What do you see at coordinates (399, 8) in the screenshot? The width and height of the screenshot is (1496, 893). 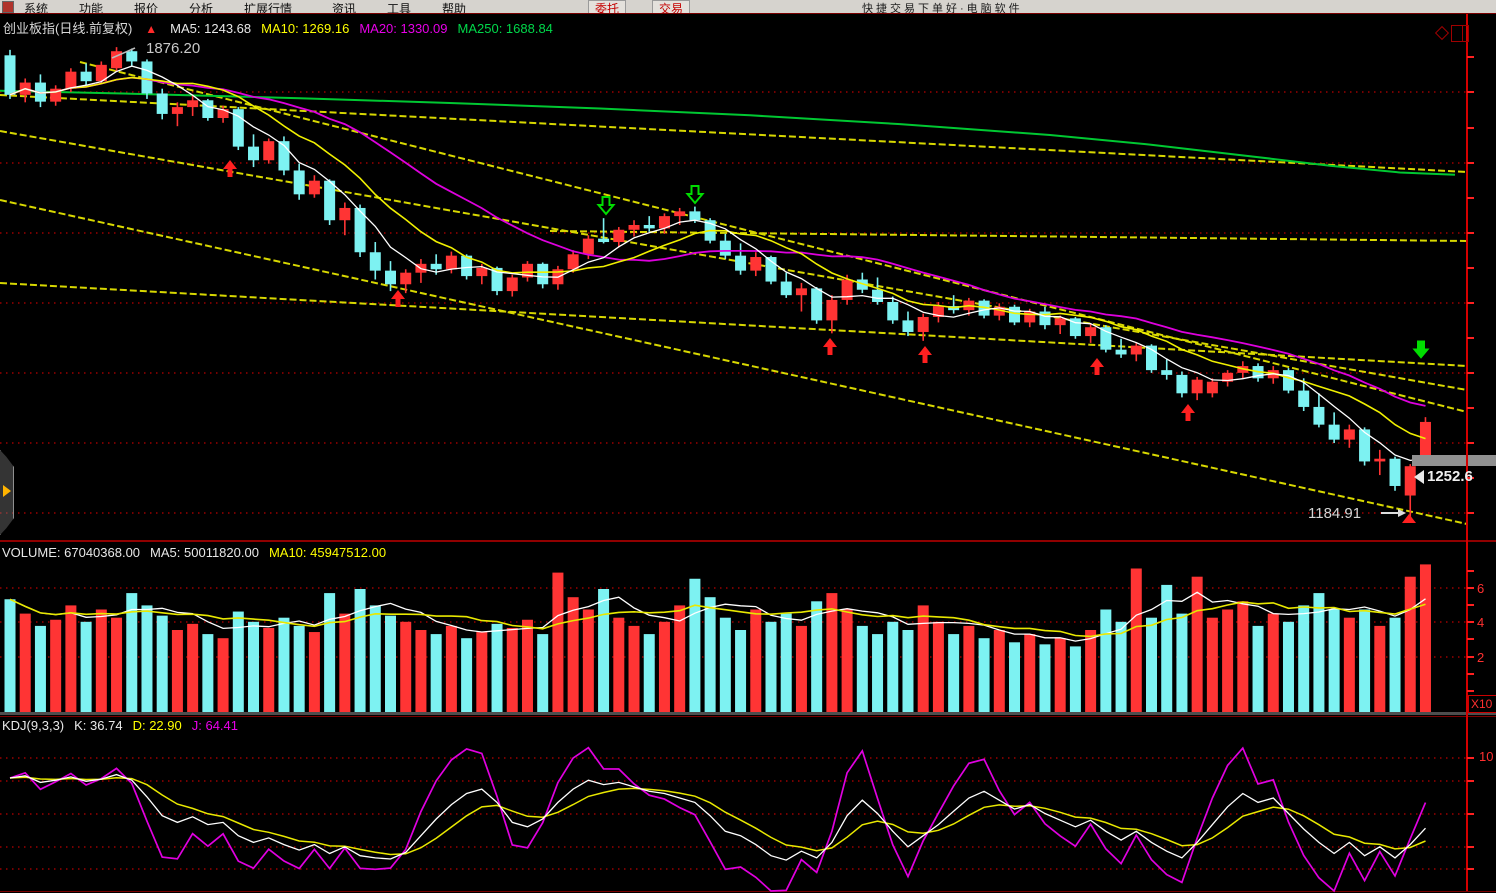 I see `menu-item-6: 工具` at bounding box center [399, 8].